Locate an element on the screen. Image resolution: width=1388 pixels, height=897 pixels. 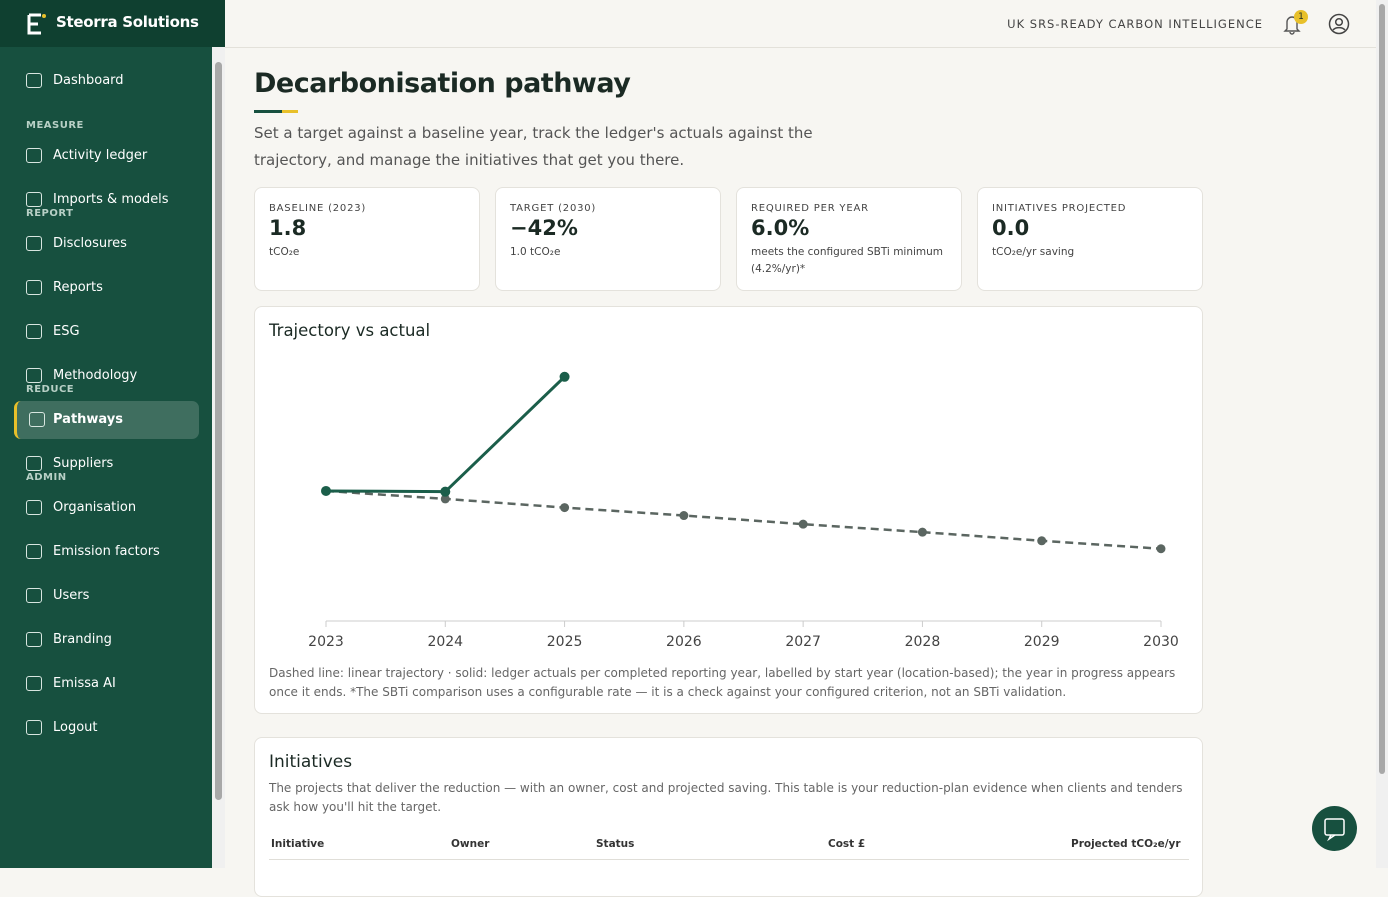
kpi-card: TARGET (2030) −42% 1.0 tCO₂e is located at coordinates (608, 239).